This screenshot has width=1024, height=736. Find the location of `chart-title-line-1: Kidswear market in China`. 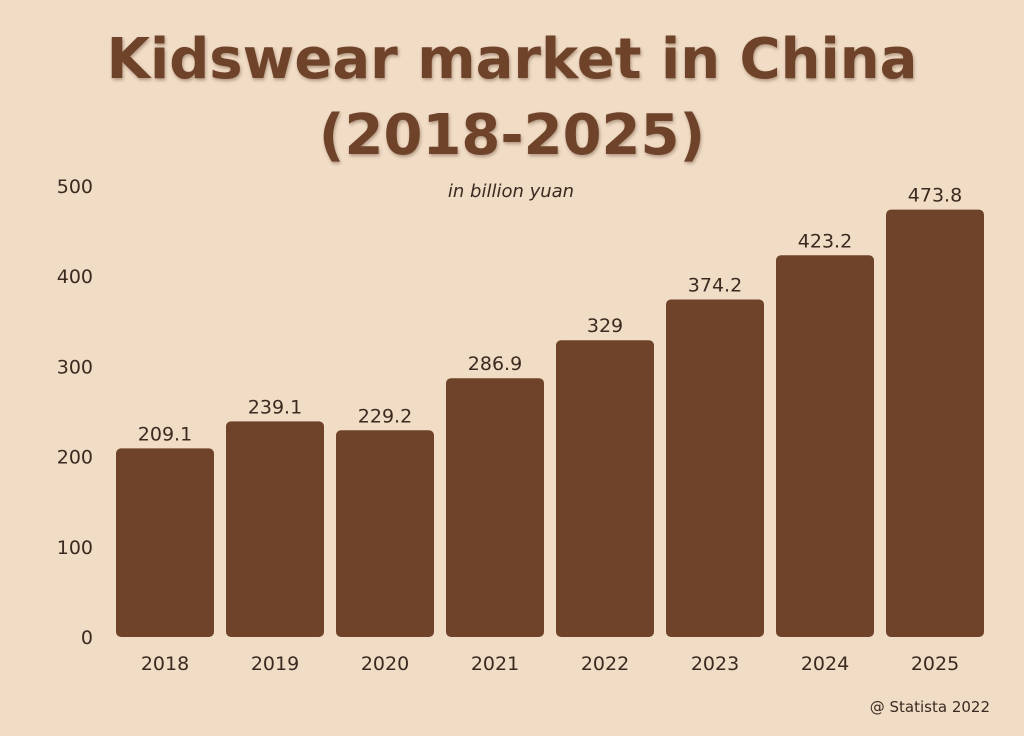

chart-title-line-1: Kidswear market in China is located at coordinates (512, 59).